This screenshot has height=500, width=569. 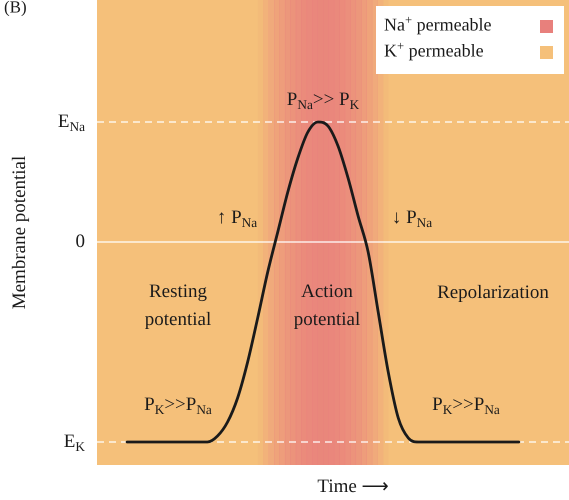 I want to click on annotation: Action potential, so click(x=327, y=305).